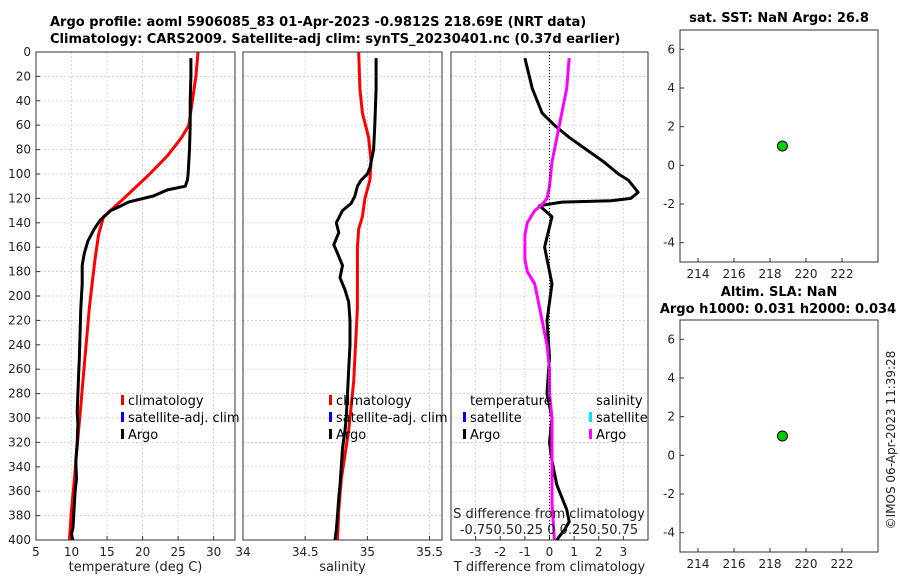  What do you see at coordinates (669, 494) in the screenshot?
I see `altim_sla-ytick-label: -2` at bounding box center [669, 494].